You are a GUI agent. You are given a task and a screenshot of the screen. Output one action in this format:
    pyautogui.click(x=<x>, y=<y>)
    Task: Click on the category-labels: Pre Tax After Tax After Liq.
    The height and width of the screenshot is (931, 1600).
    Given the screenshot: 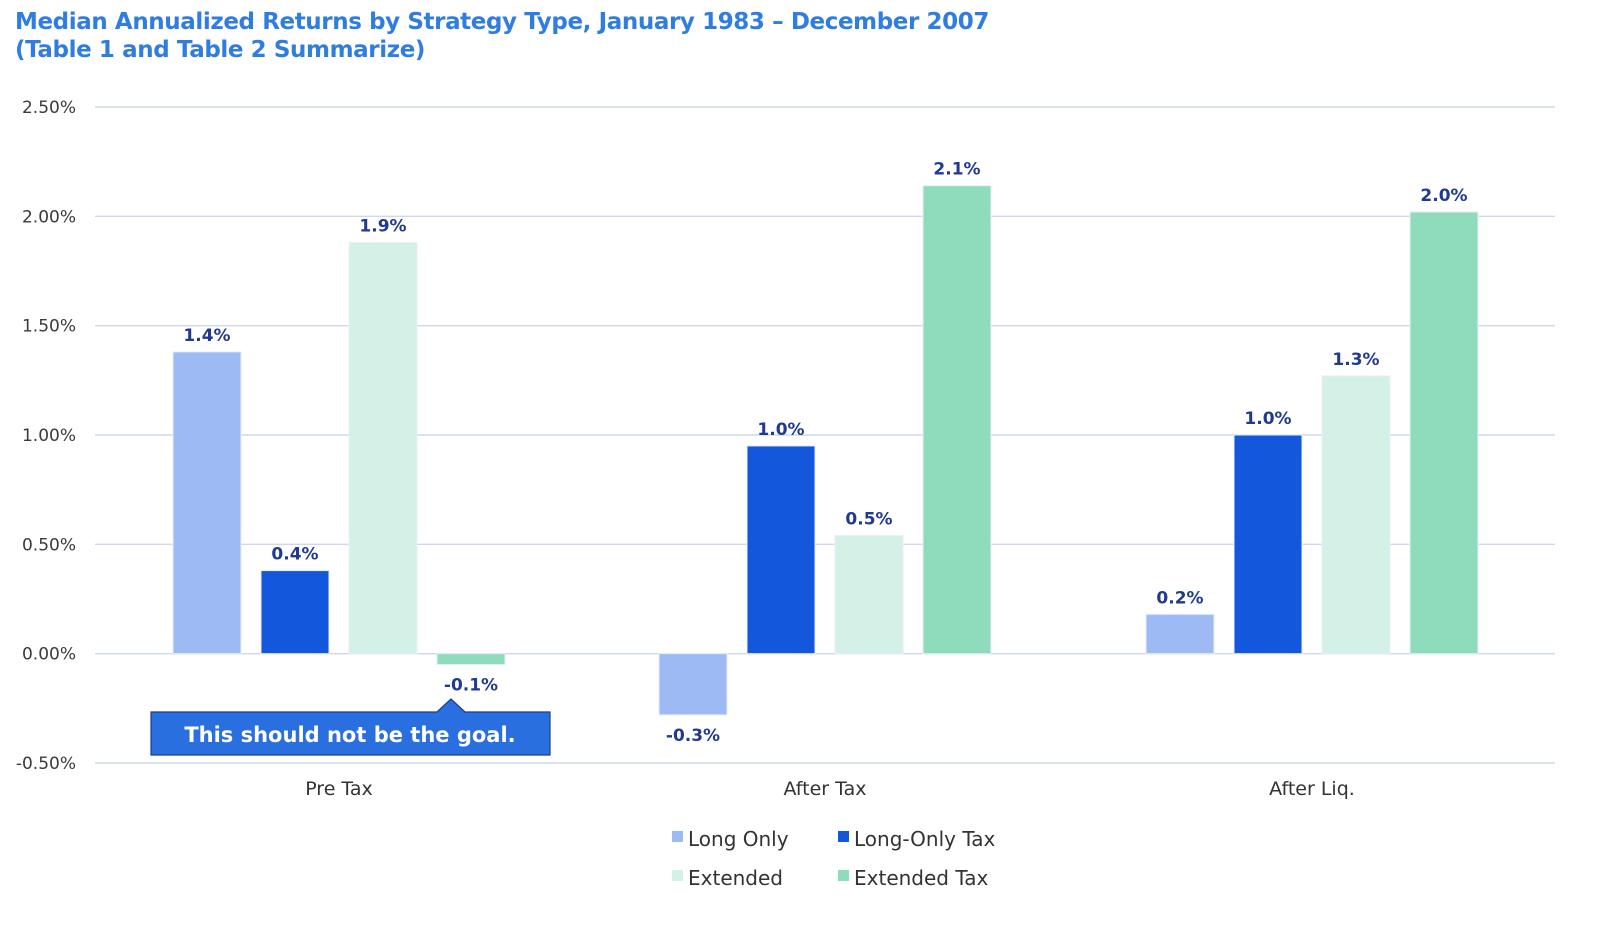 What is the action you would take?
    pyautogui.click(x=830, y=789)
    